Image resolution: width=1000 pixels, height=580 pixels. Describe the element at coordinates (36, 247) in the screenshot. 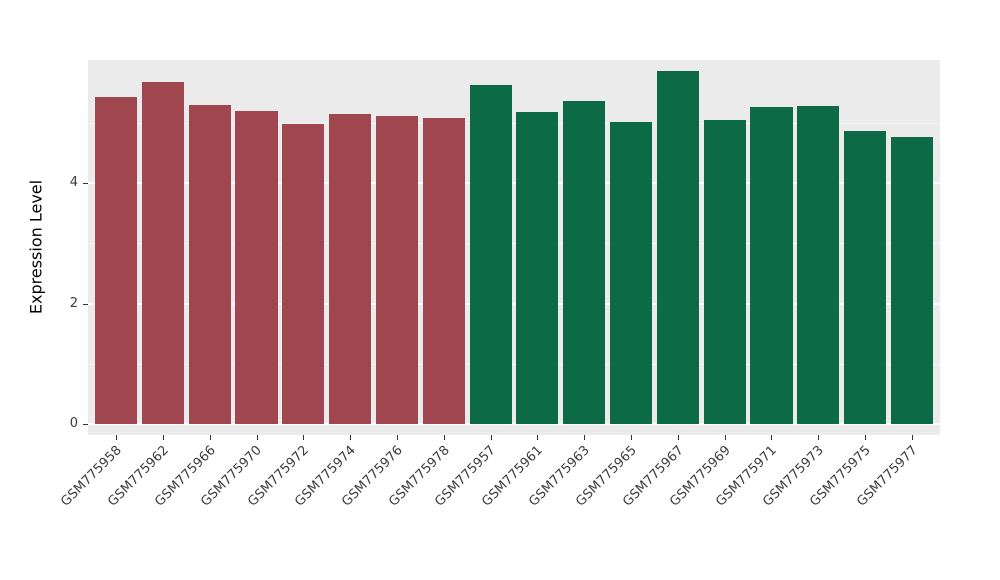

I see `y-axis-title: Expression Level` at that location.